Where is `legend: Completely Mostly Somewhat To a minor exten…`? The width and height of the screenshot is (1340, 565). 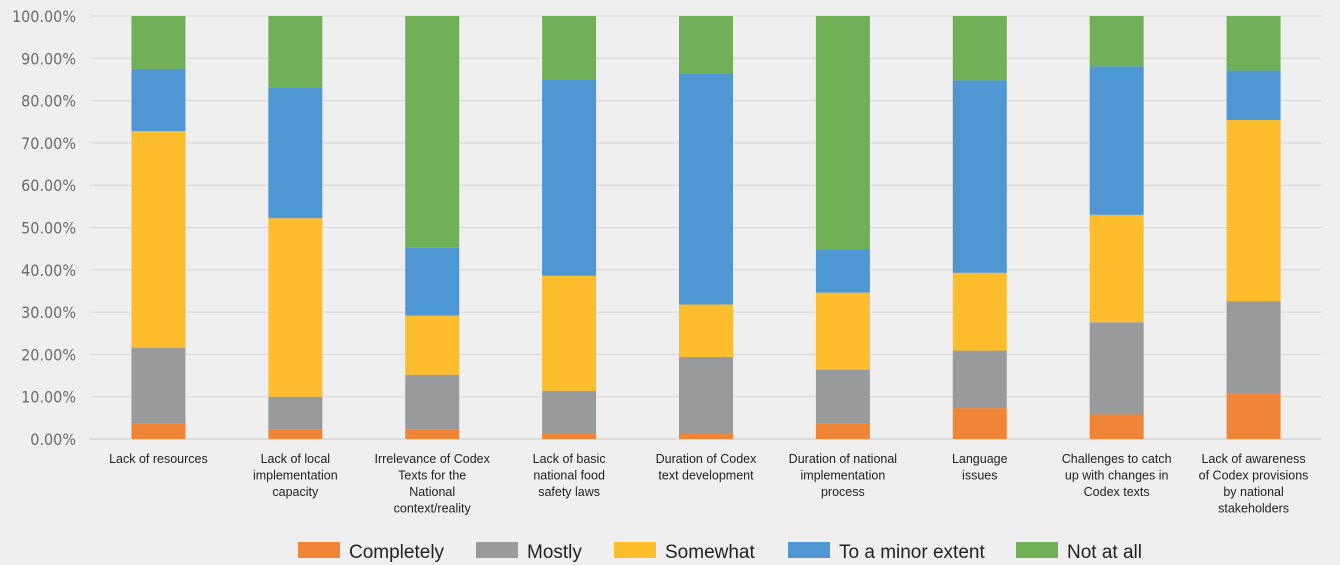 legend: Completely Mostly Somewhat To a minor exten… is located at coordinates (720, 552).